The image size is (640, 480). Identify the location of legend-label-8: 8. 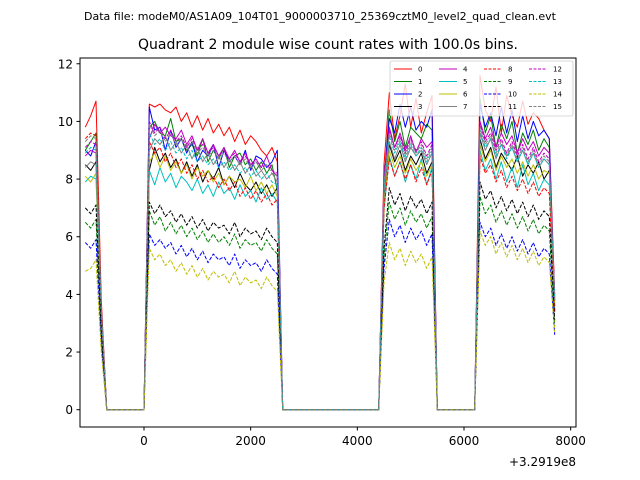
(510, 70).